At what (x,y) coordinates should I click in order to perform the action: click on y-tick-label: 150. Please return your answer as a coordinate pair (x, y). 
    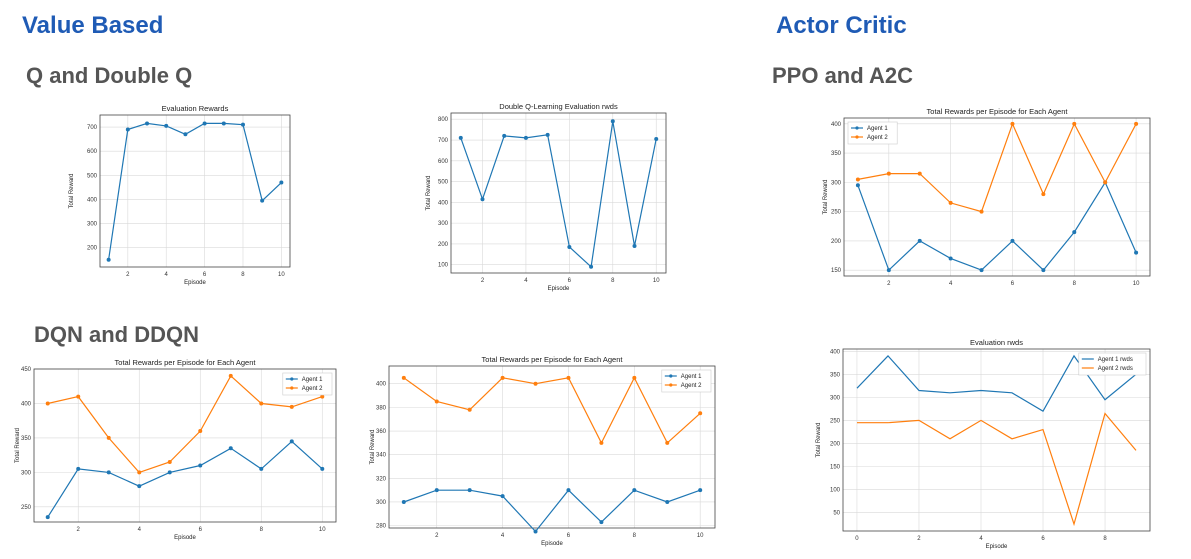
    Looking at the image, I should click on (835, 467).